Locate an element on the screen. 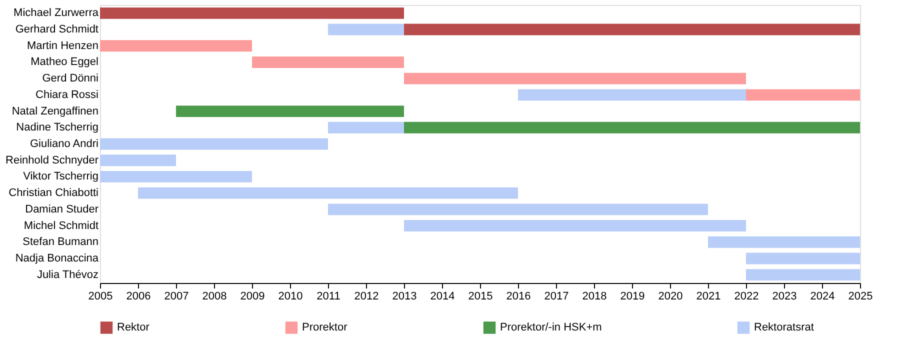 The image size is (900, 350). y-tick-label: Viktor Tscherrig is located at coordinates (60, 176).